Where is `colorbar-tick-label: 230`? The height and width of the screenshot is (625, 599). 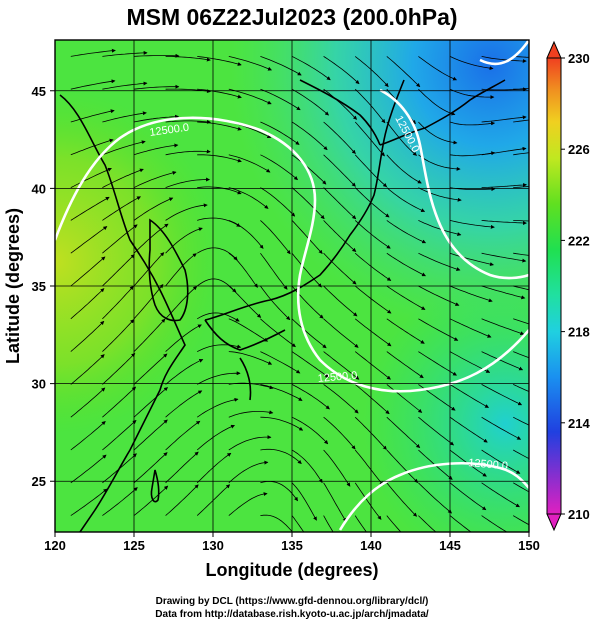
colorbar-tick-label: 230 is located at coordinates (579, 58).